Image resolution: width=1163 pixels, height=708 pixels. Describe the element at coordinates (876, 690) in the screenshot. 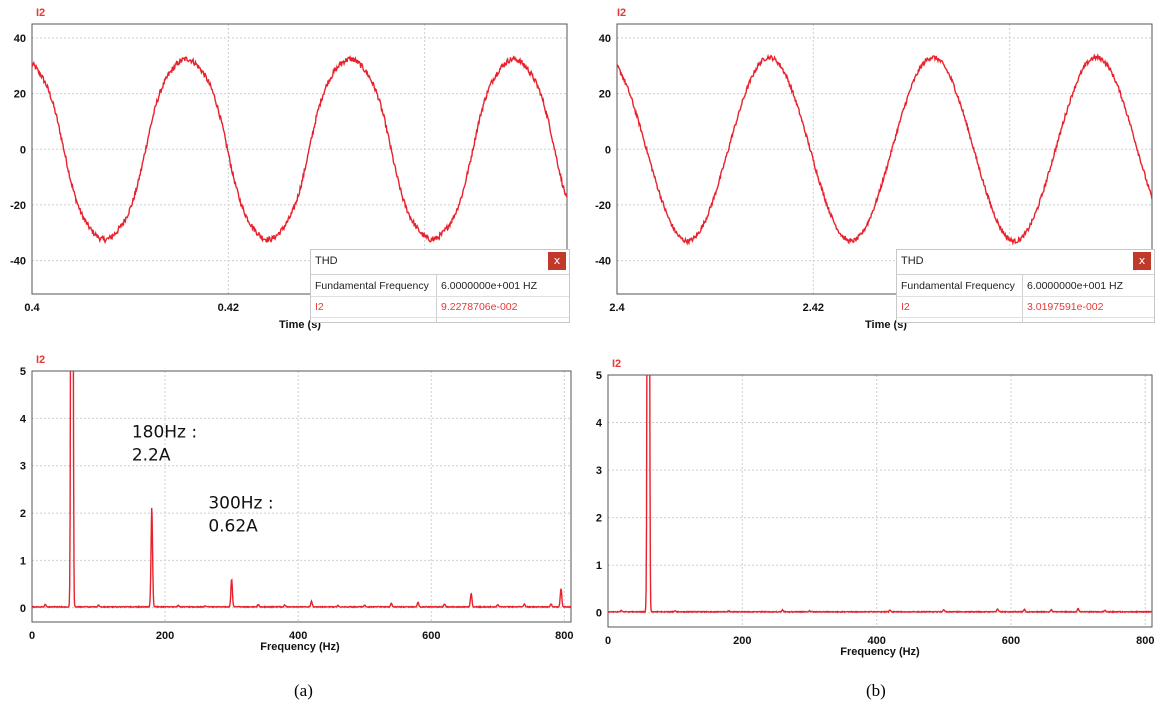

I see `caption-b: (b)` at that location.